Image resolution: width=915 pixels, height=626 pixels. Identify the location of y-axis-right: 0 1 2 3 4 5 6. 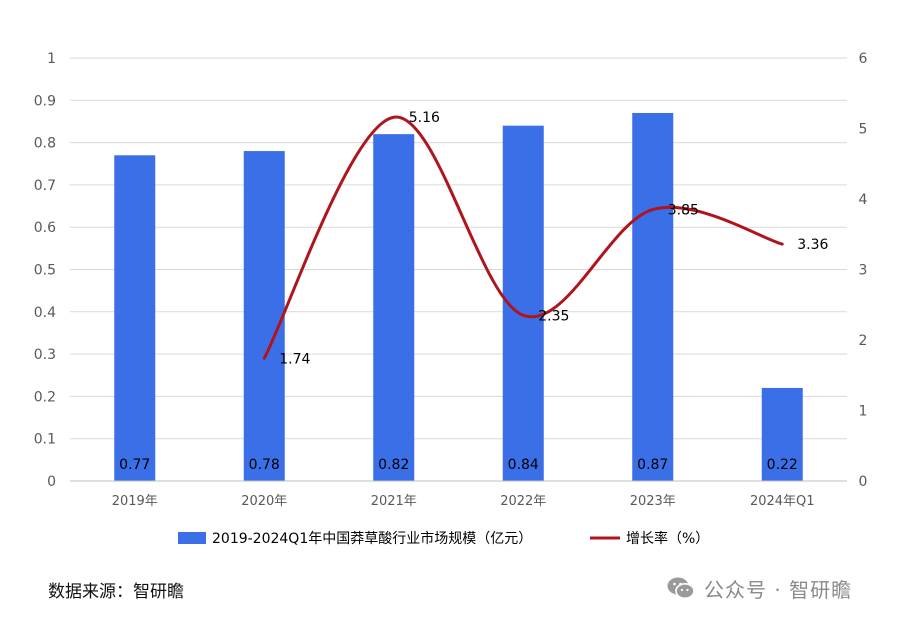
(863, 270).